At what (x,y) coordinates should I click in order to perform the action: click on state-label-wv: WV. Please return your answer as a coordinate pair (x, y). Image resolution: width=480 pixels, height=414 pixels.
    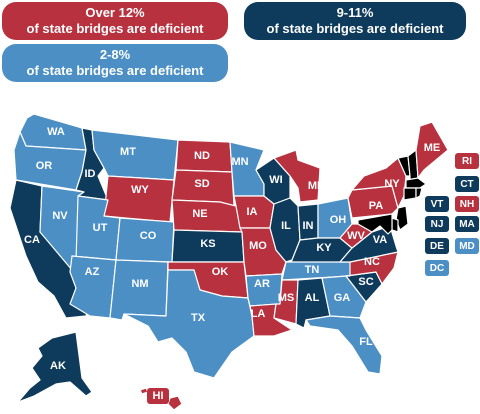
    Looking at the image, I should click on (356, 236).